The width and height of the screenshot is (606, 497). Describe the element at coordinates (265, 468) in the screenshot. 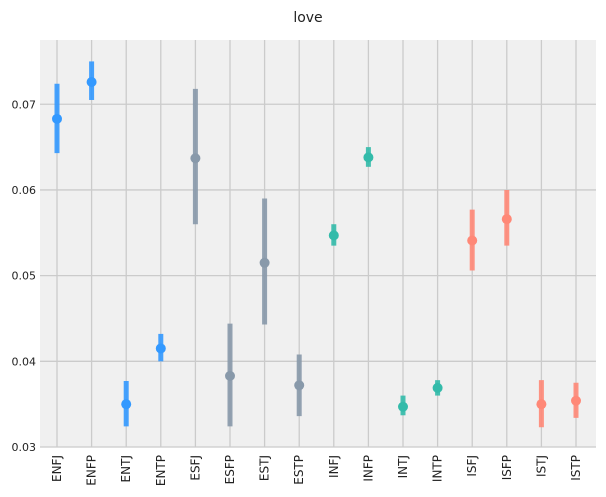

I see `x-tick-label: ESTJ` at that location.